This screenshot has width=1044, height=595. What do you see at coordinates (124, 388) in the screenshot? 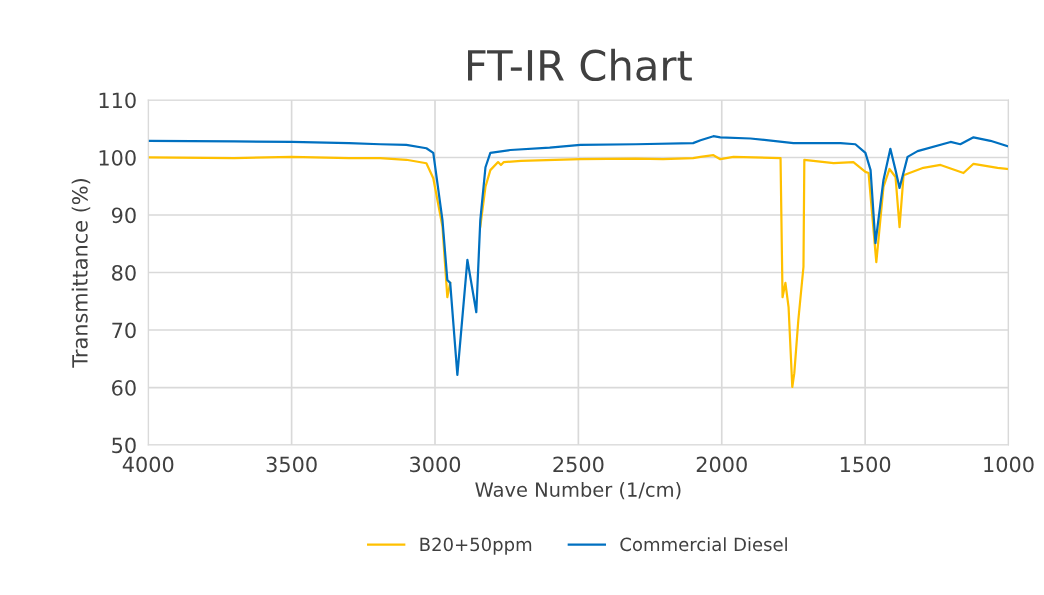
I see `y-tick-label: 60` at bounding box center [124, 388].